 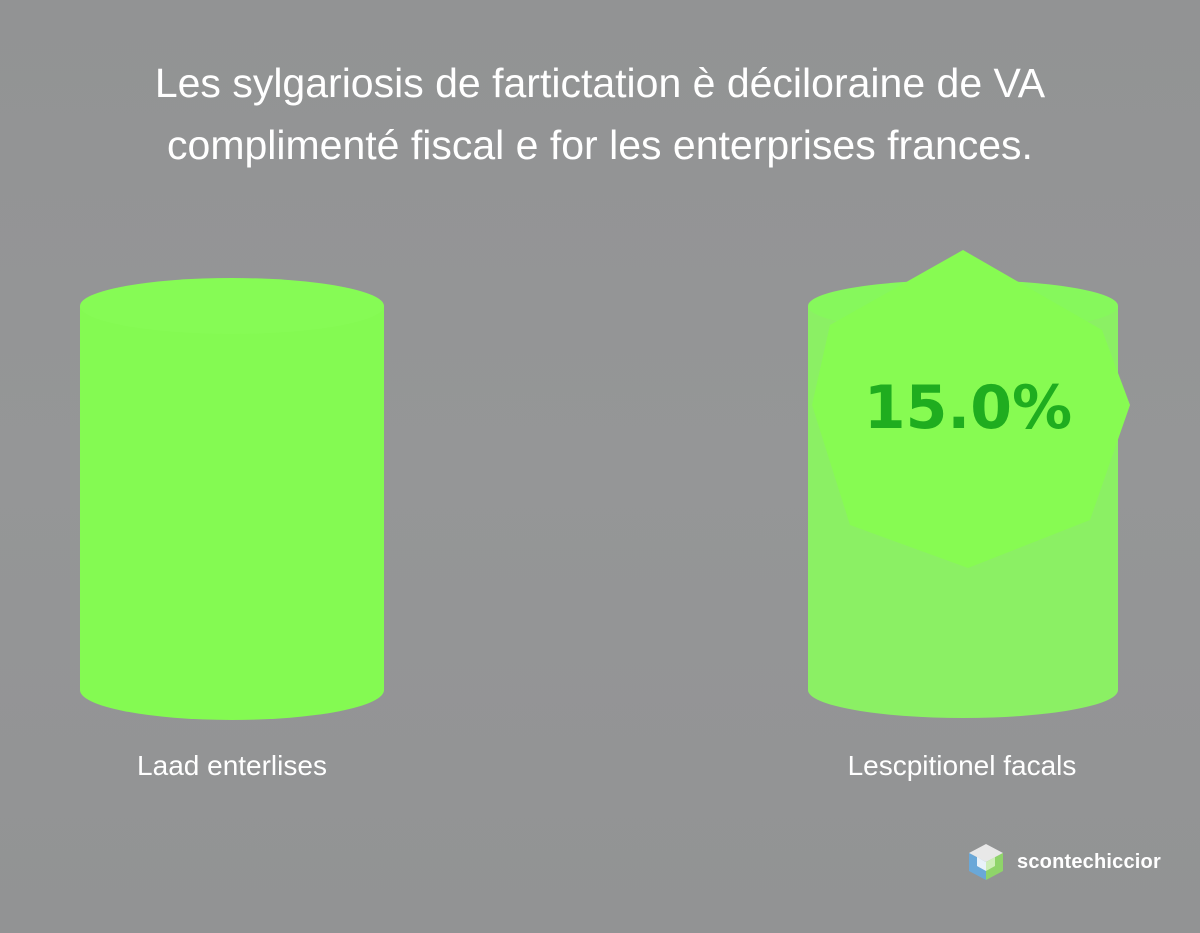 What do you see at coordinates (232, 306) in the screenshot?
I see `bar-top` at bounding box center [232, 306].